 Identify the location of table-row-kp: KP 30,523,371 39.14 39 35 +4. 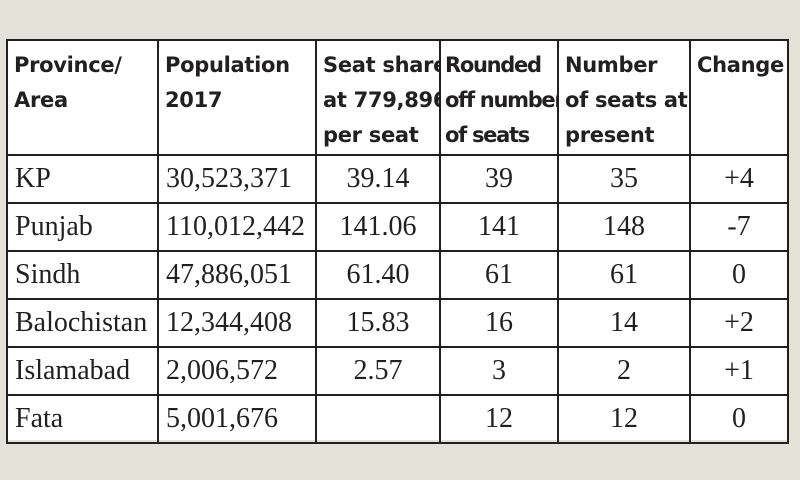
(397, 179).